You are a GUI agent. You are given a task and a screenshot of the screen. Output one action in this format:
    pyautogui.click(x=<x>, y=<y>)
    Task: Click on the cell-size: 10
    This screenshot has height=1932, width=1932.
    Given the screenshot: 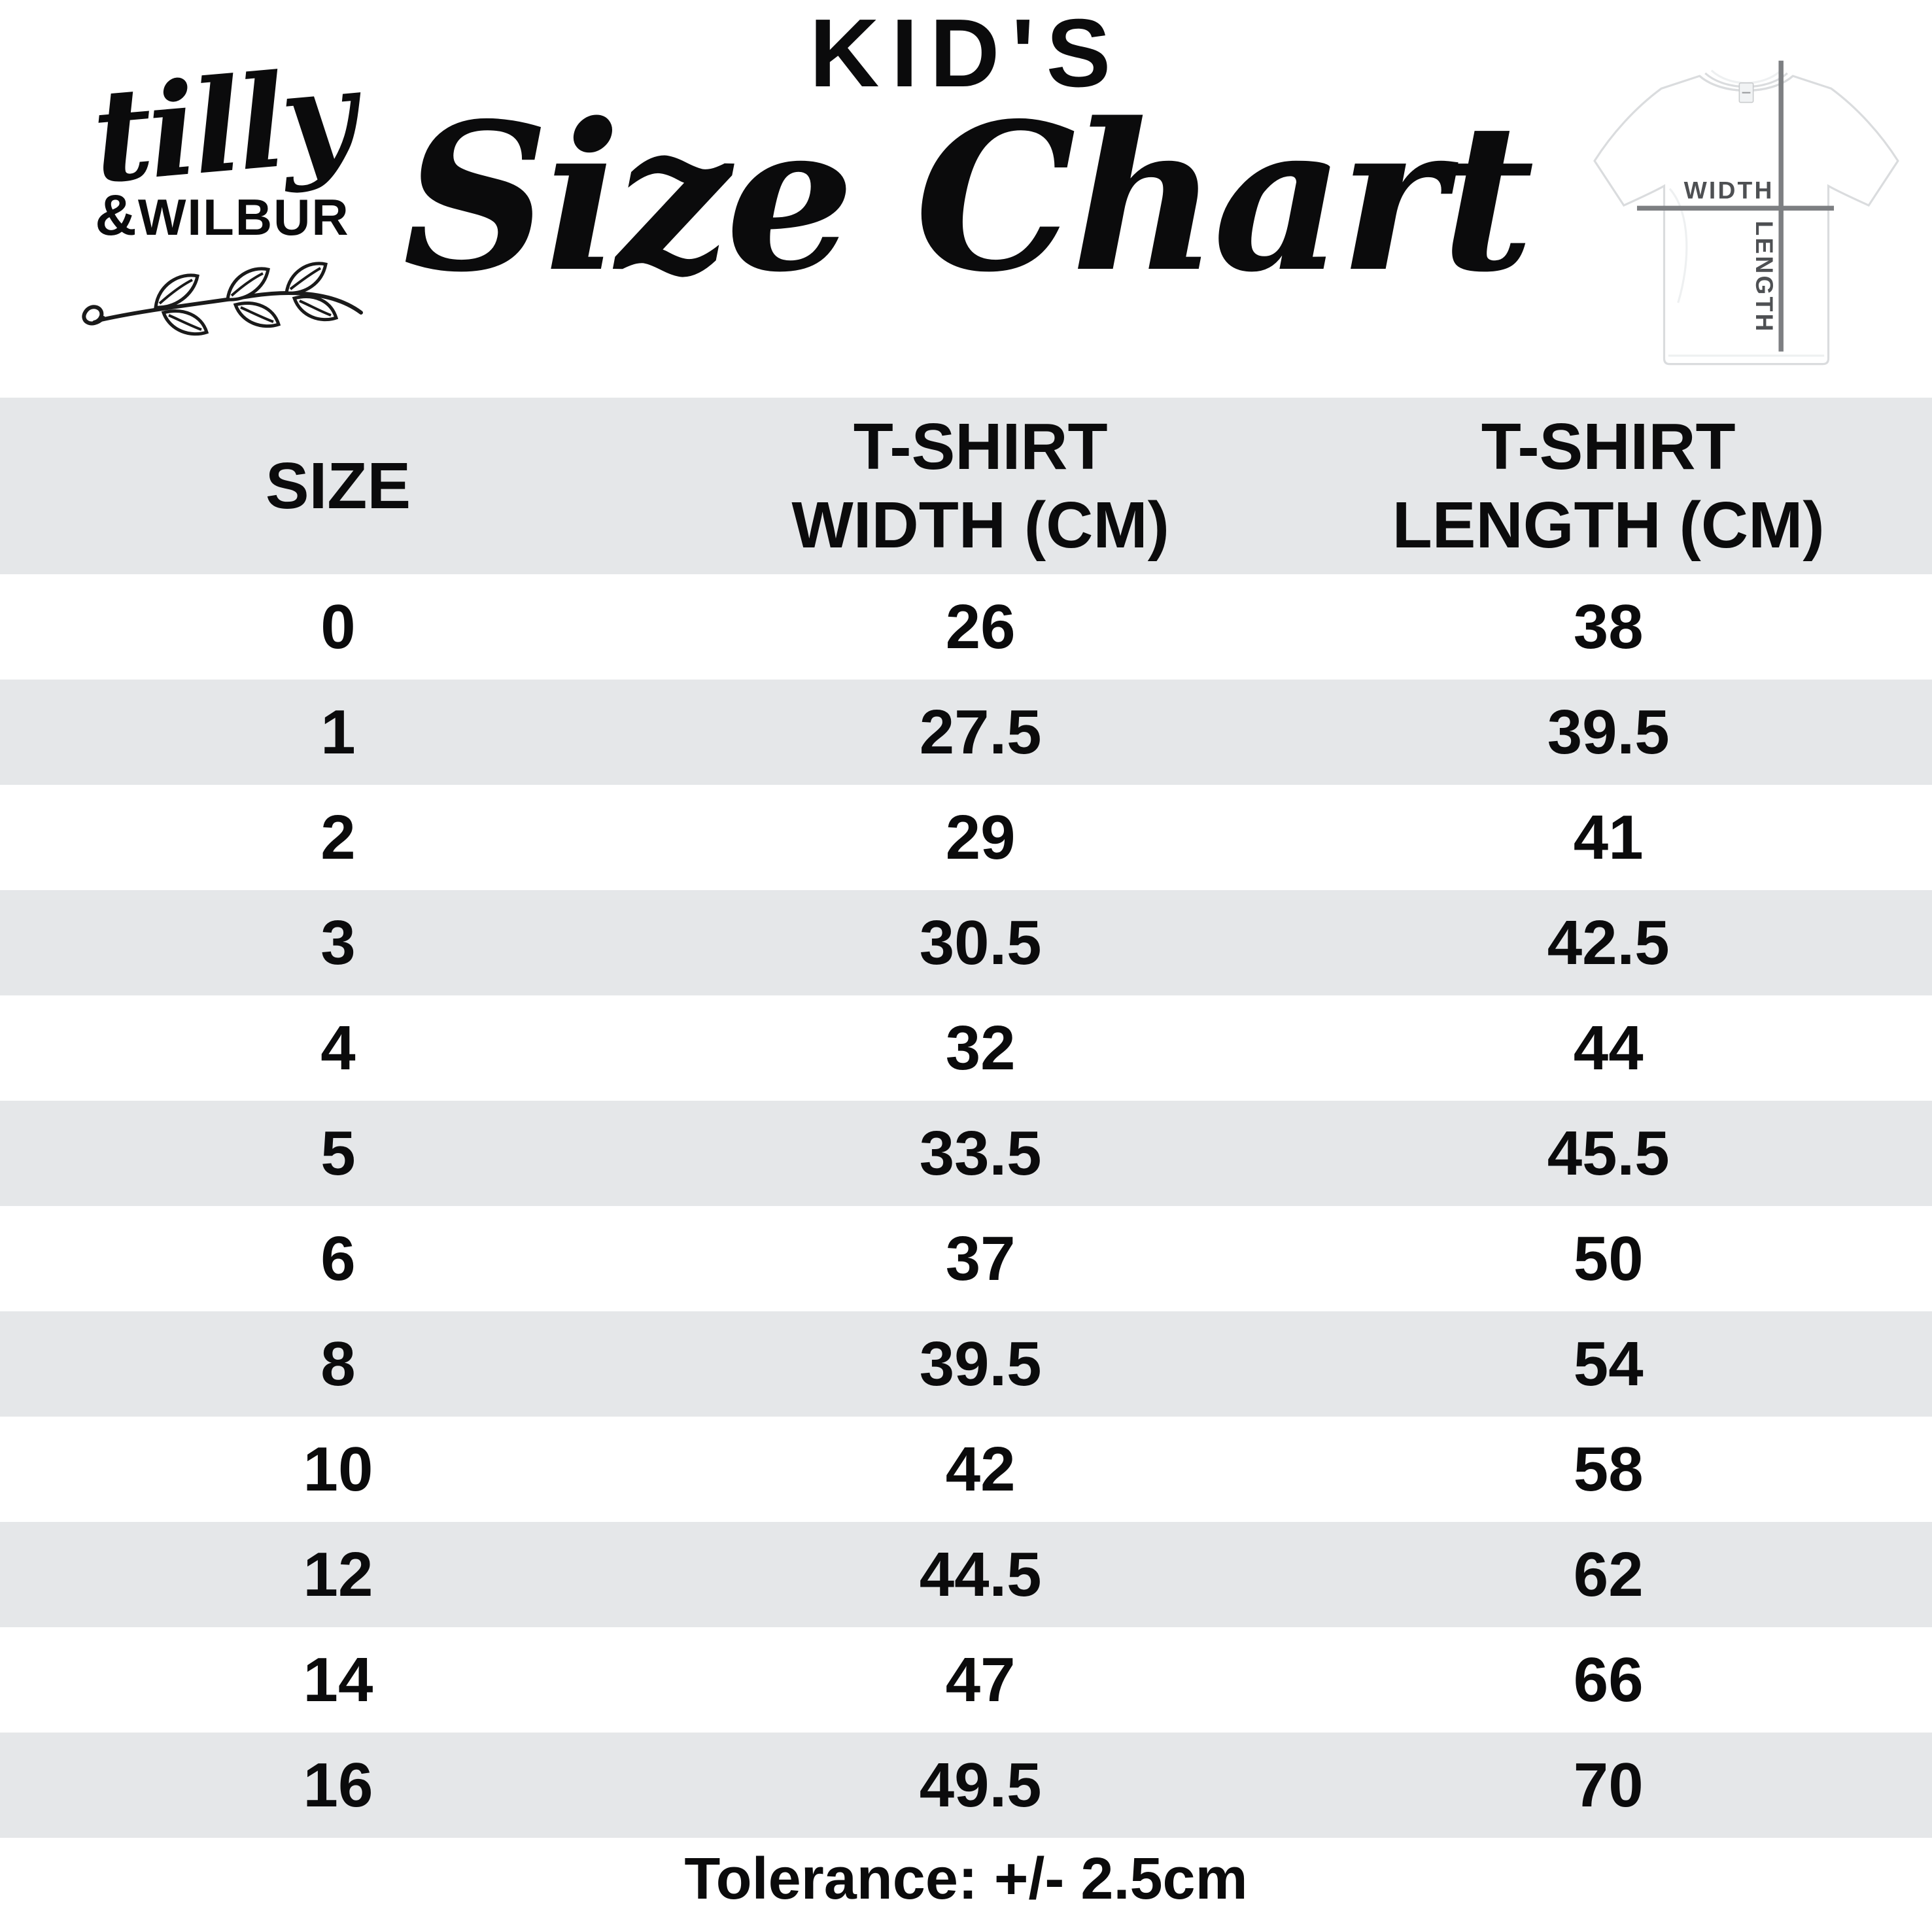 What is the action you would take?
    pyautogui.click(x=338, y=1469)
    